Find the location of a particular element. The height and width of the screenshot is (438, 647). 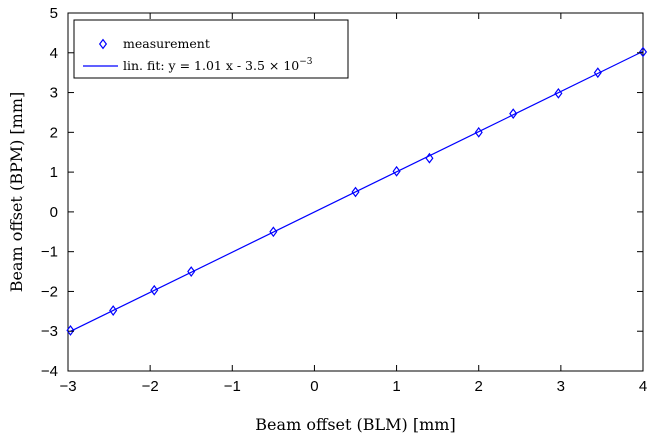

y-tick-label: −4 is located at coordinates (49, 371).